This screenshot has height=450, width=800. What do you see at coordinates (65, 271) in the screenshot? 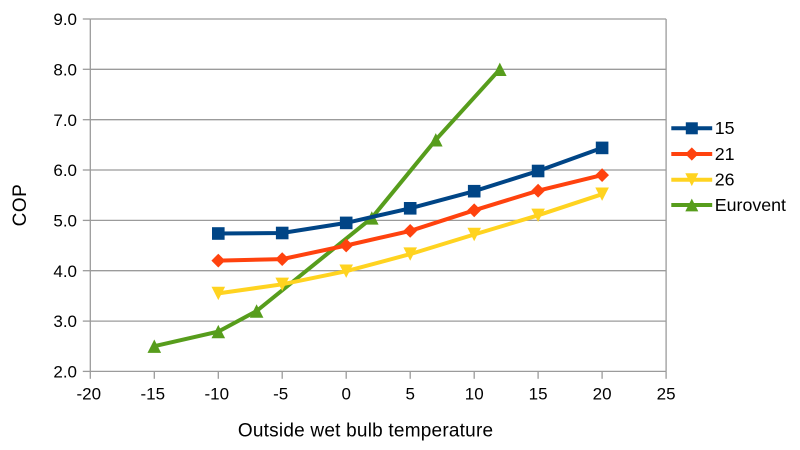
I see `svg-text: 4.0` at bounding box center [65, 271].